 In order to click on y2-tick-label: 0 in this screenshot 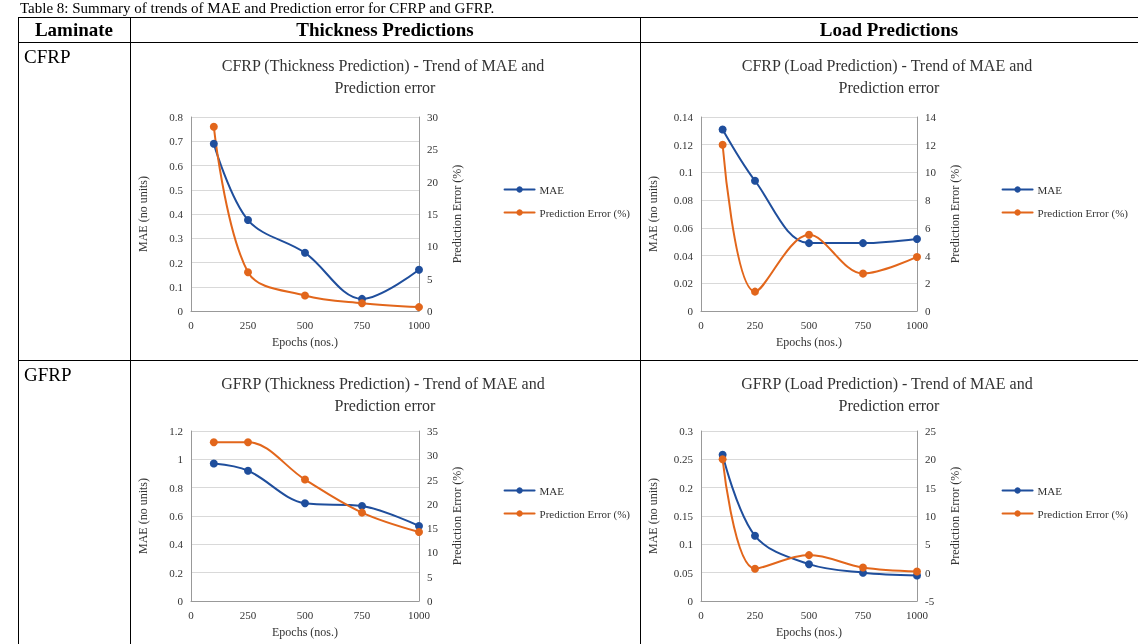, I will do `click(928, 311)`.